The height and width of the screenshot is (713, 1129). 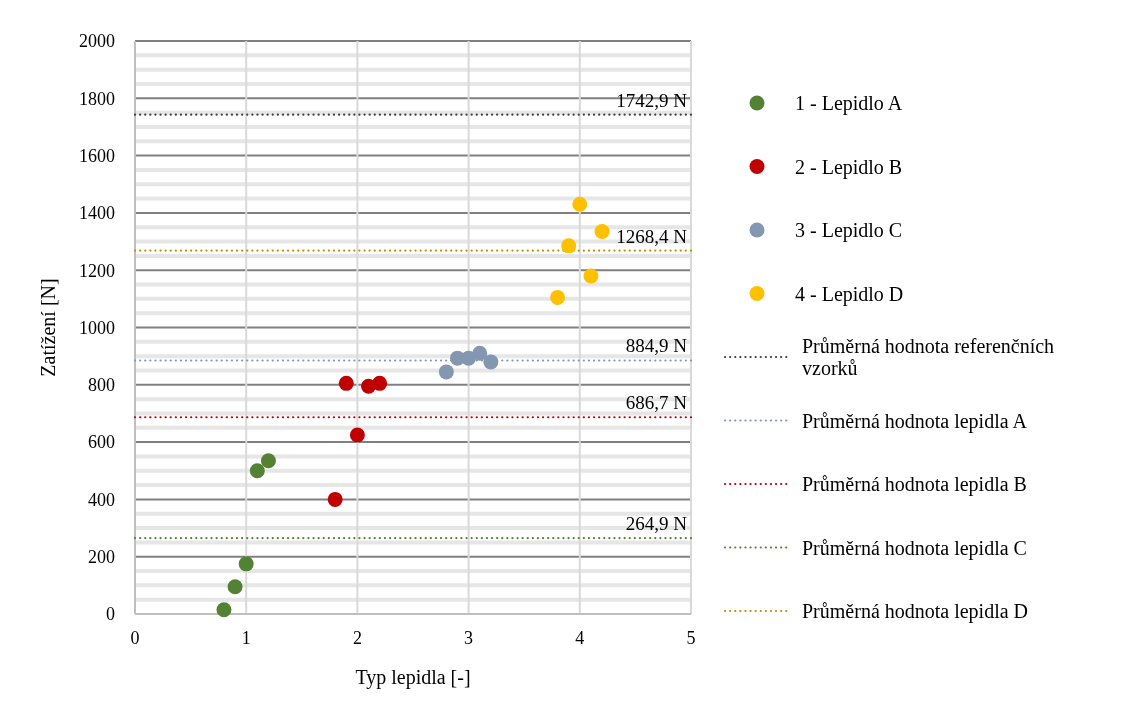 I want to click on legend-label: 3 - Lepidlo C, so click(x=849, y=230).